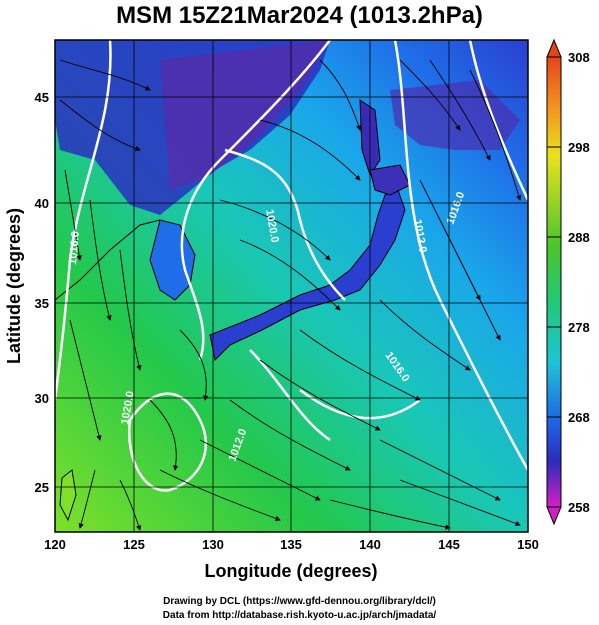 The width and height of the screenshot is (599, 625). I want to click on cold-sea-east, so click(455, 115).